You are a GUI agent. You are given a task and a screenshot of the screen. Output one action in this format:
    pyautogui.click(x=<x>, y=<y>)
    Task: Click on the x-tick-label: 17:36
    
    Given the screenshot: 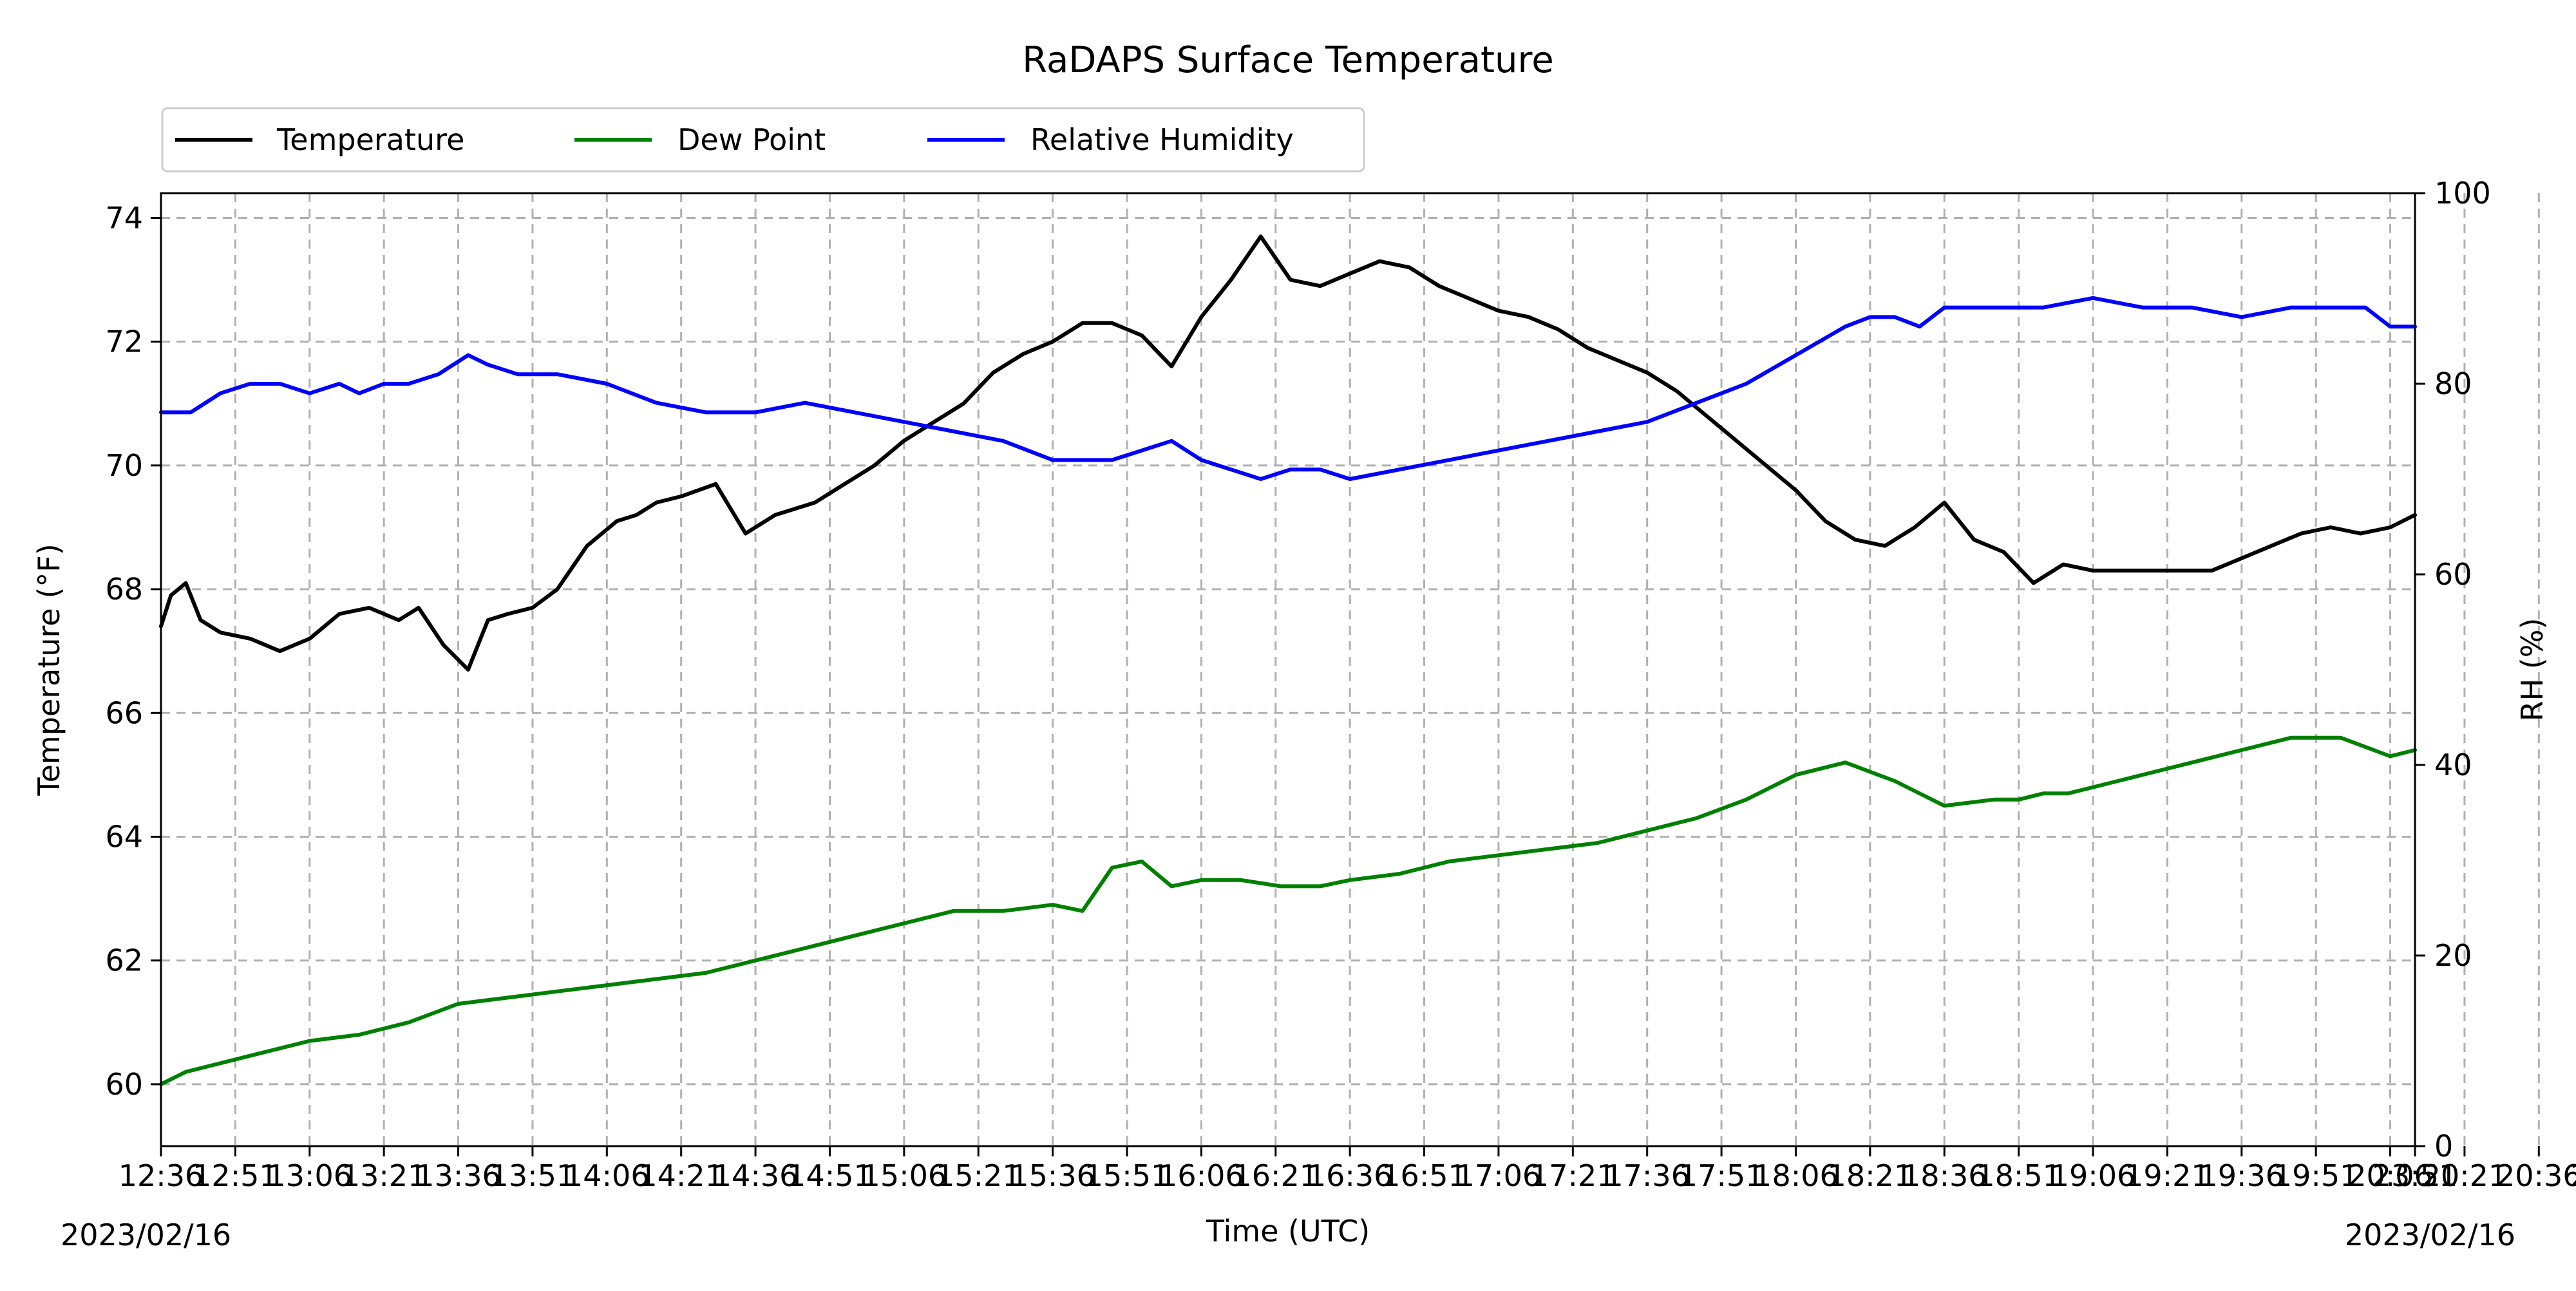 What is the action you would take?
    pyautogui.click(x=1647, y=1175)
    